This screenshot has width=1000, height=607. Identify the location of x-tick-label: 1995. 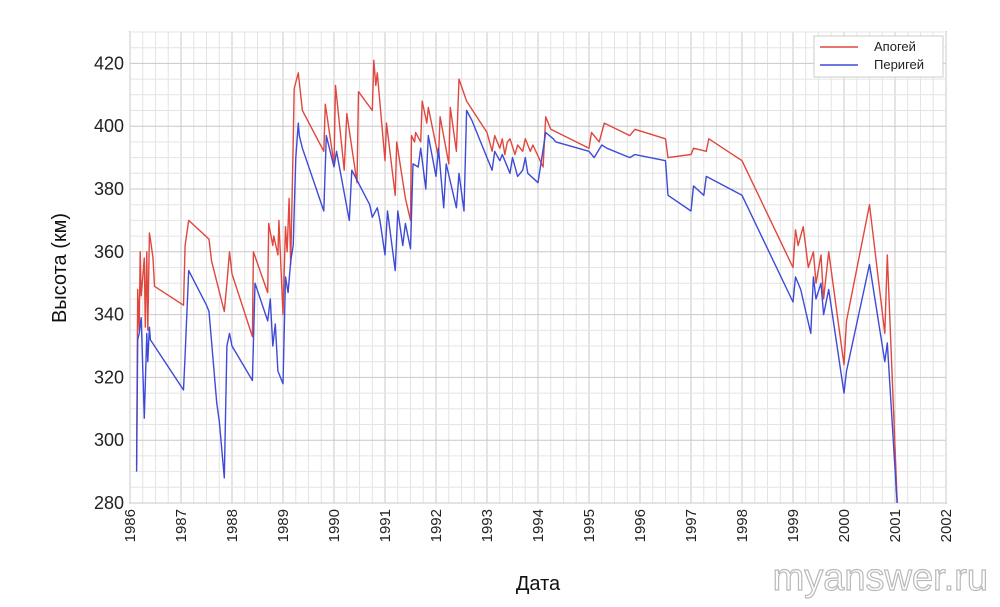
(589, 525).